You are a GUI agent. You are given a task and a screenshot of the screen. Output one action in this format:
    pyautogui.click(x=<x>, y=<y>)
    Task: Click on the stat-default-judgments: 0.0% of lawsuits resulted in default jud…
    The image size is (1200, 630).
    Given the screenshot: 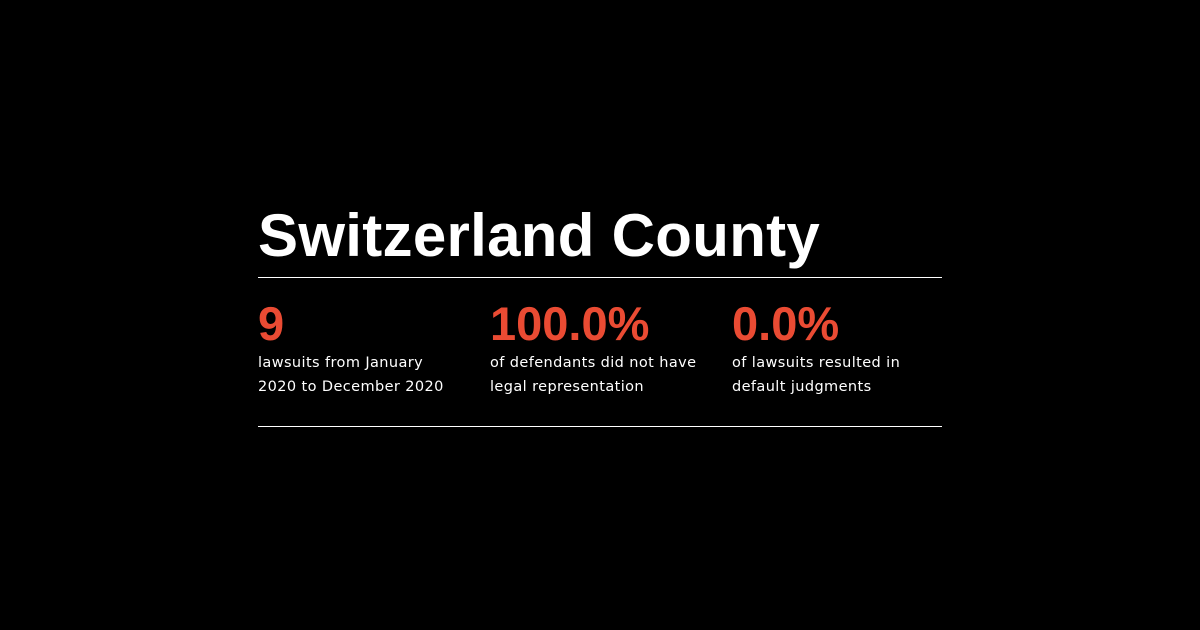 What is the action you would take?
    pyautogui.click(x=837, y=338)
    